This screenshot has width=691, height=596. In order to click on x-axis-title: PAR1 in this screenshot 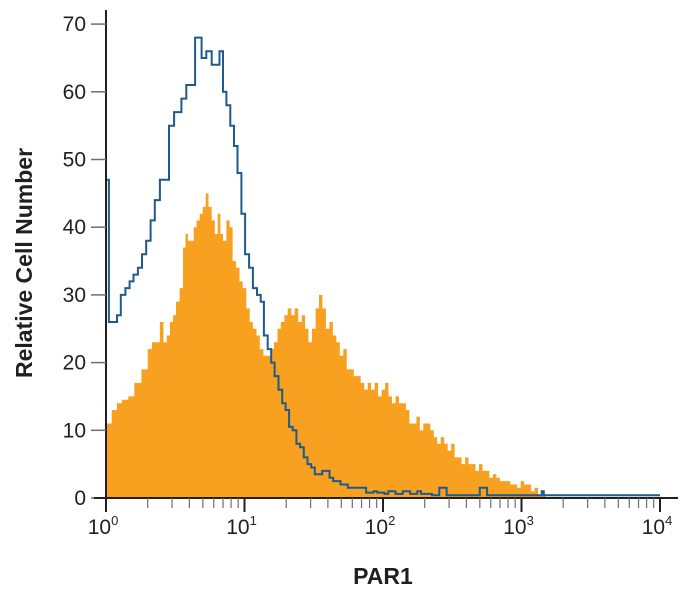, I will do `click(383, 576)`.